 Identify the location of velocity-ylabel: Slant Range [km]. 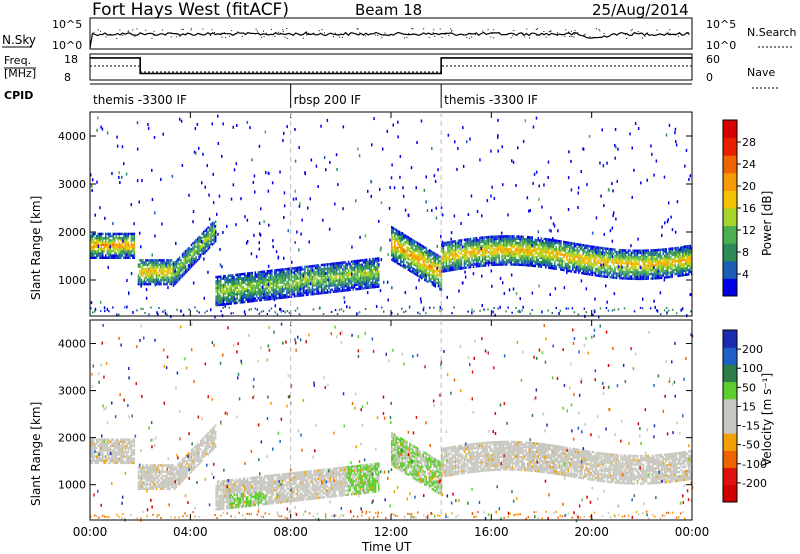
(36, 454).